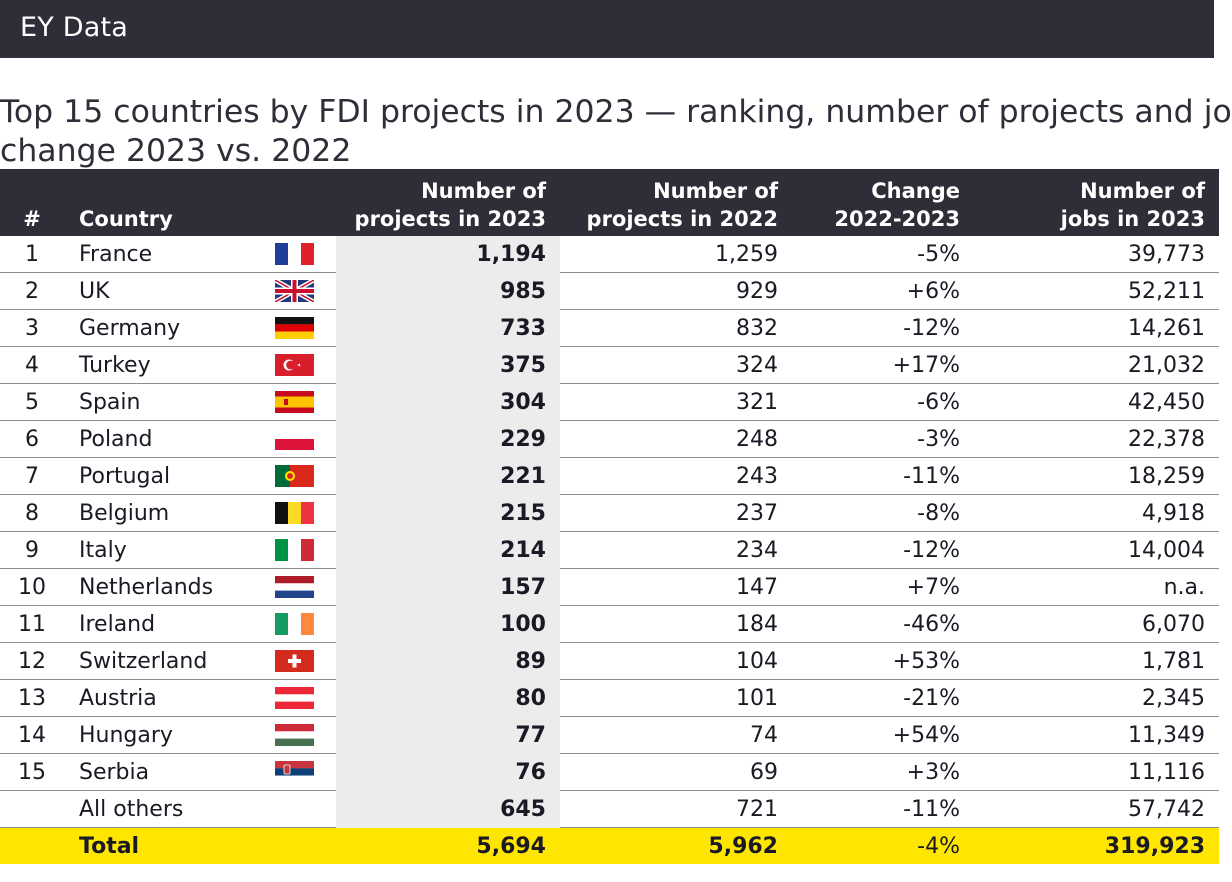 This screenshot has height=882, width=1232. I want to click on rank-cell: 3, so click(32, 328).